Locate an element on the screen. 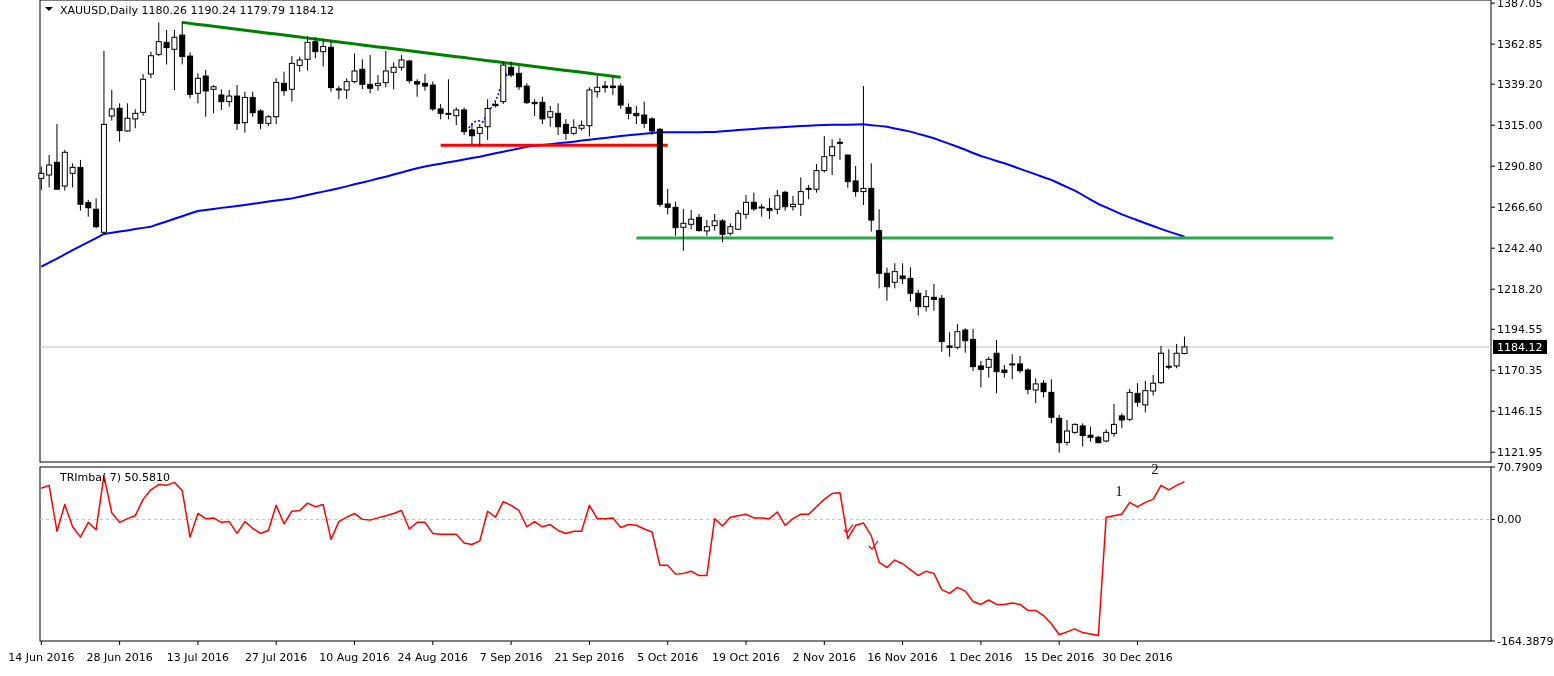 The width and height of the screenshot is (1554, 676). annotation: 2 is located at coordinates (1155, 469).